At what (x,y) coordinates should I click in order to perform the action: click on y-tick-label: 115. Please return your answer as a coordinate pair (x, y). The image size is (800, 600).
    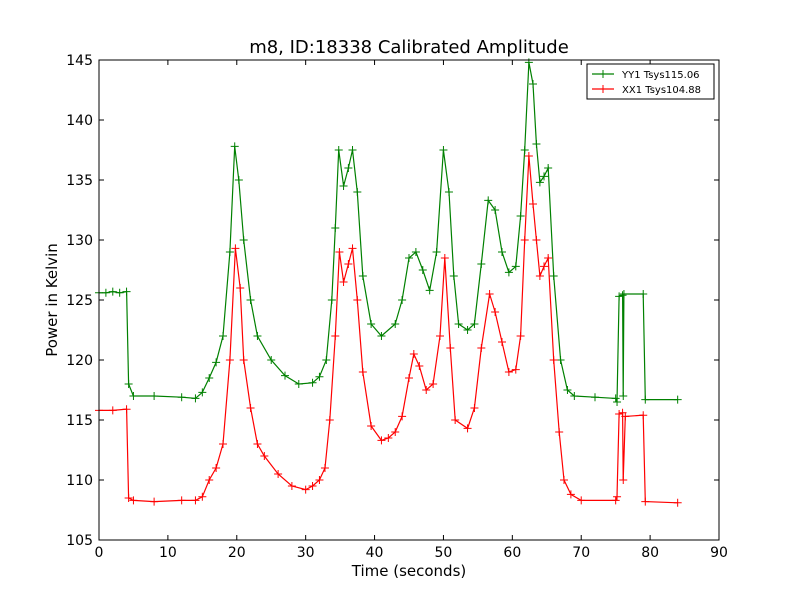
    Looking at the image, I should click on (79, 421).